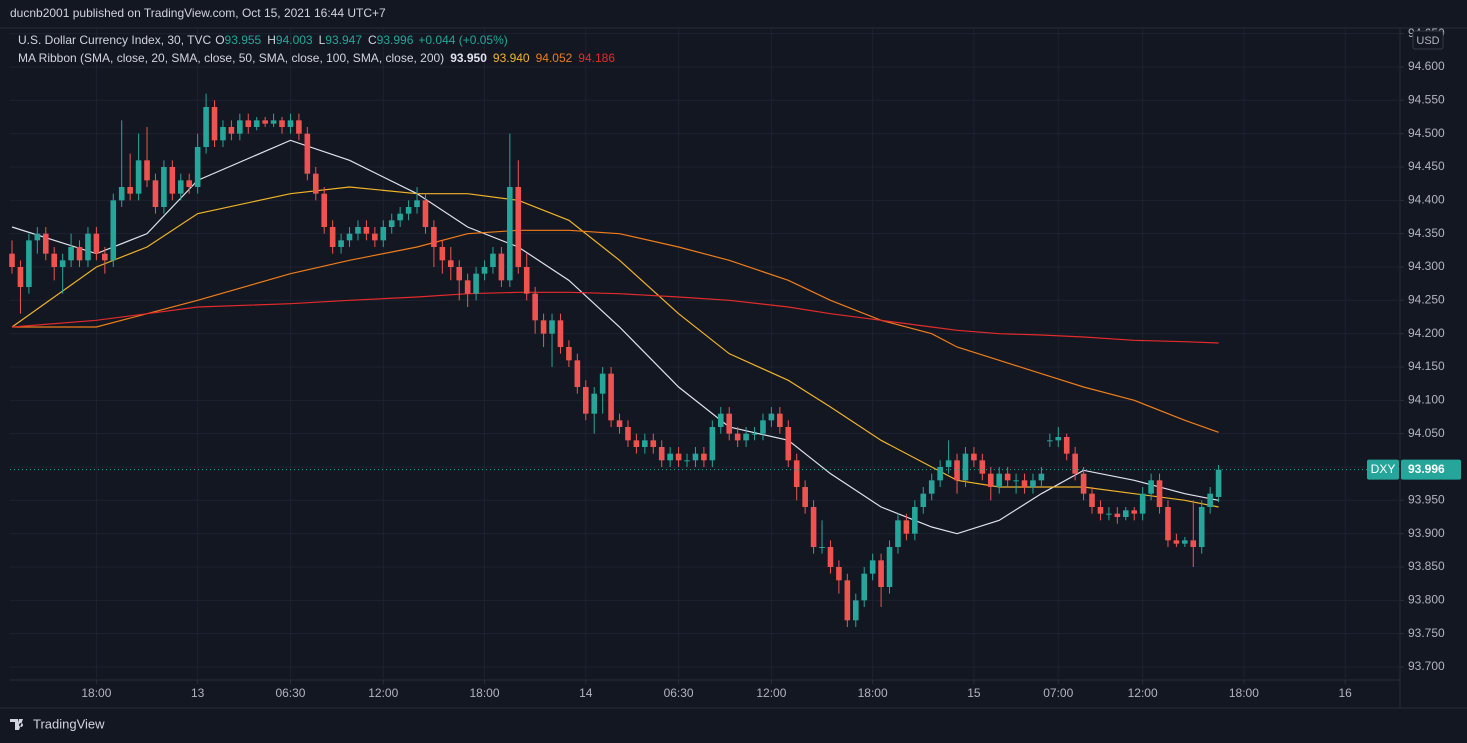  What do you see at coordinates (115, 40) in the screenshot?
I see `legend-title: U.S. Dollar Currency Index, 30, TVC` at bounding box center [115, 40].